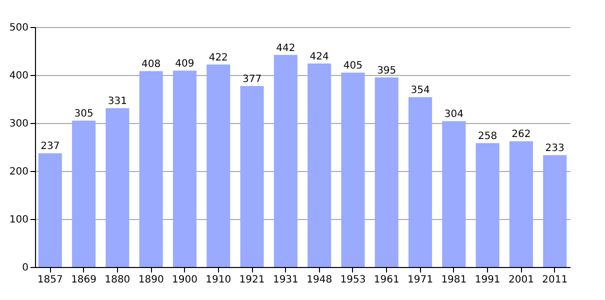  Describe the element at coordinates (488, 136) in the screenshot. I see `data-label: 258` at that location.